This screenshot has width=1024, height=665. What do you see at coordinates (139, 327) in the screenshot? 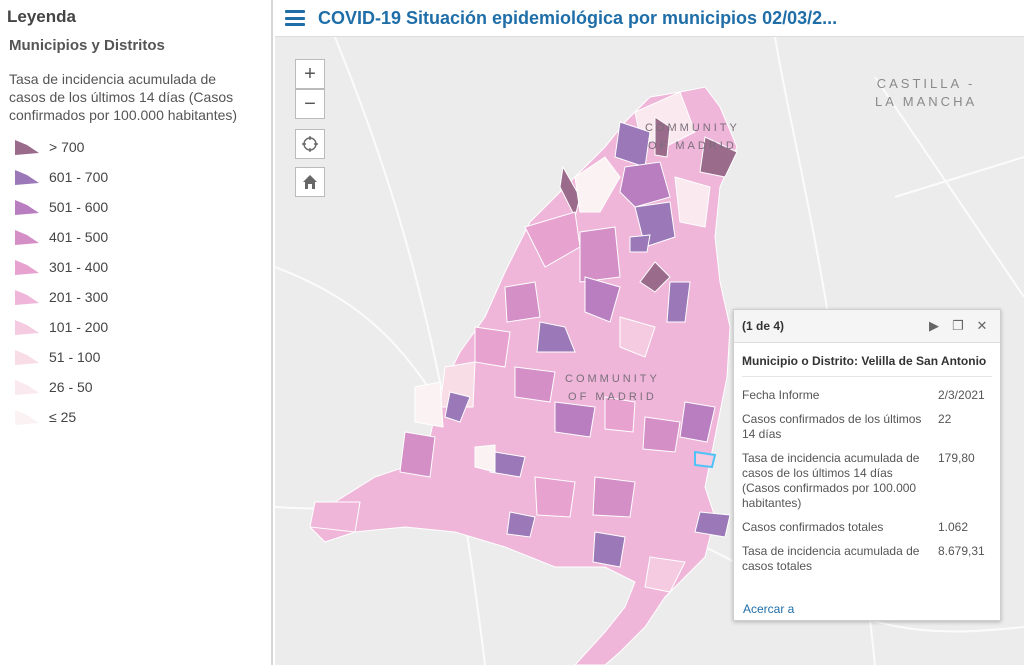
I see `legend-item: 101 - 200` at bounding box center [139, 327].